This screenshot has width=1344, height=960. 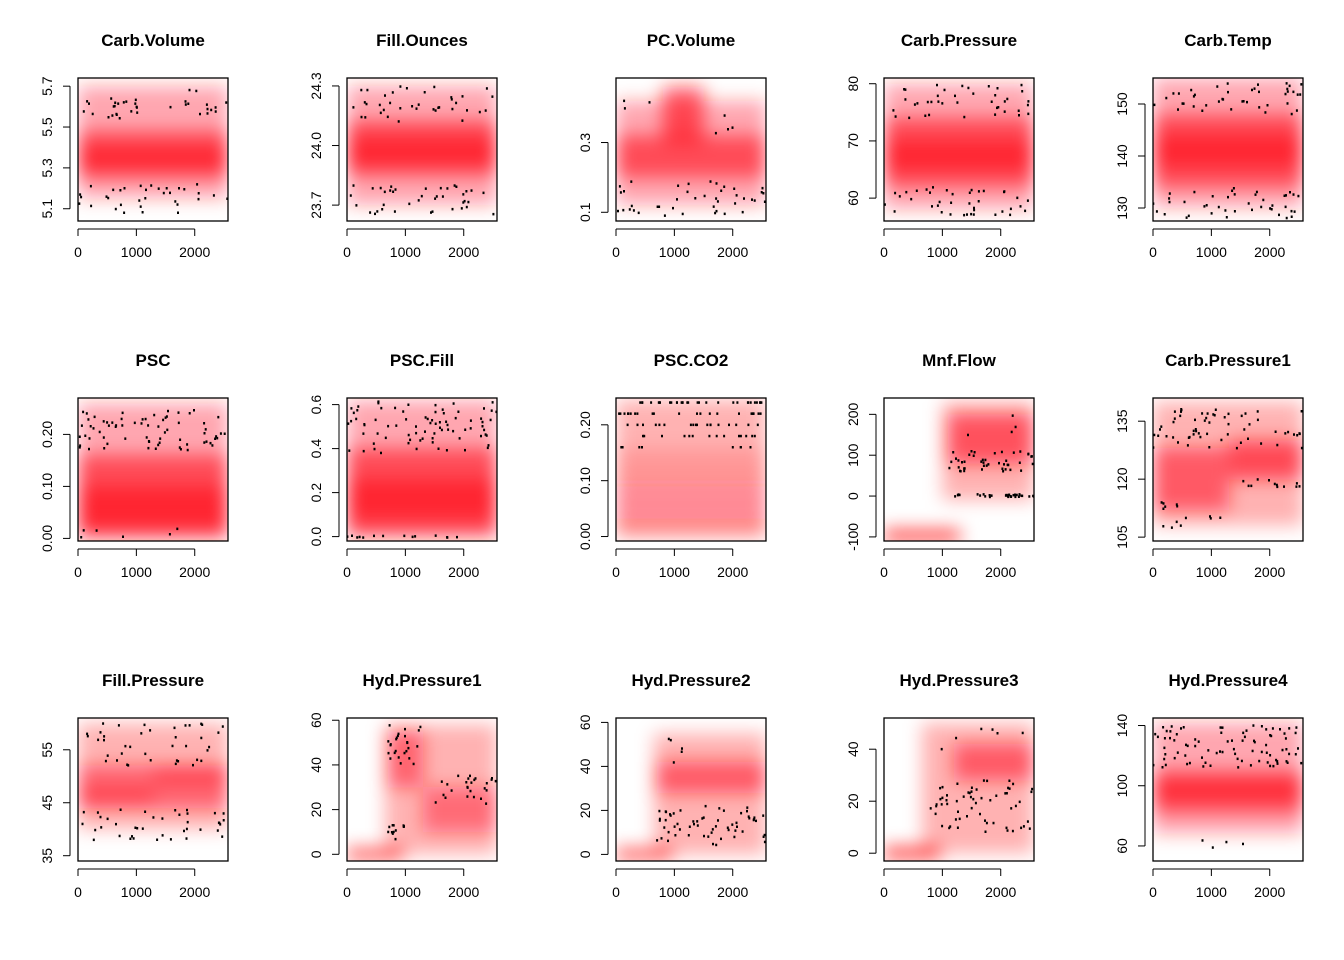 What do you see at coordinates (47, 856) in the screenshot?
I see `y-tick-label: 35` at bounding box center [47, 856].